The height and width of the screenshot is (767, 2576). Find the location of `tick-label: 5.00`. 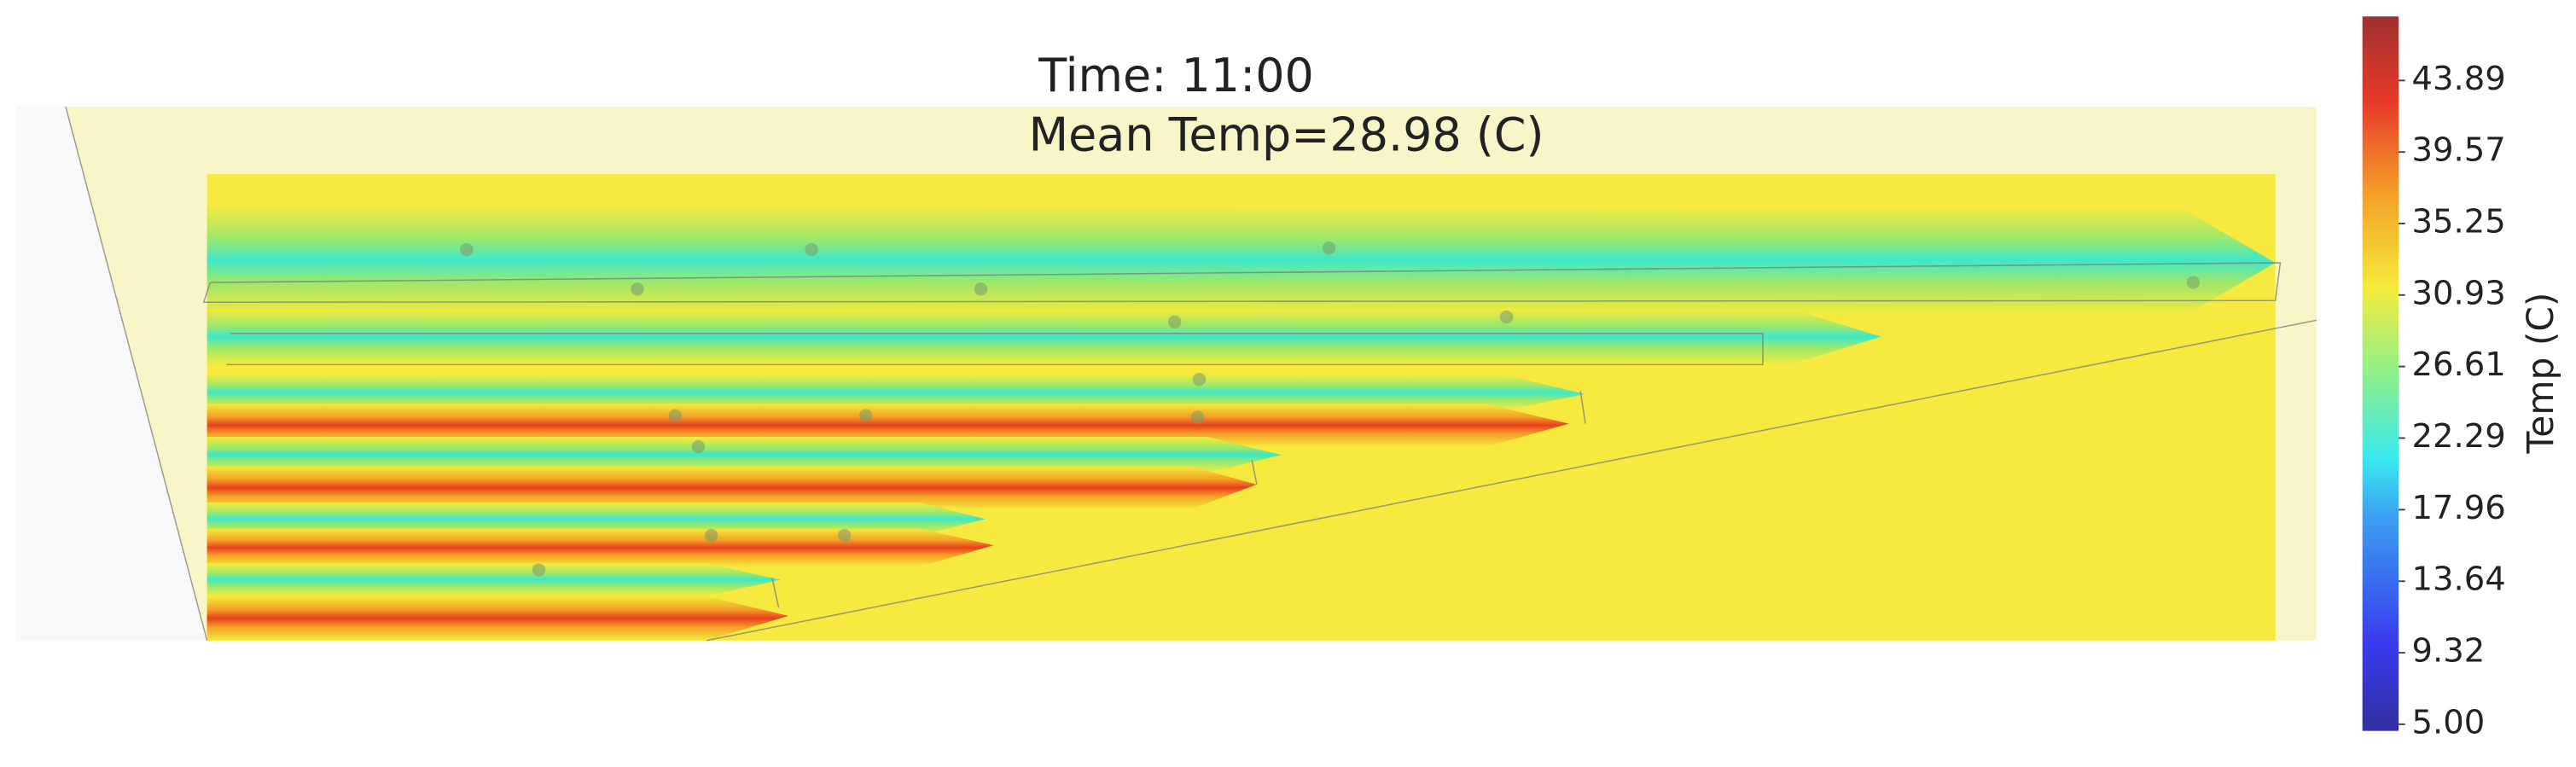

tick-label: 5.00 is located at coordinates (2448, 722).